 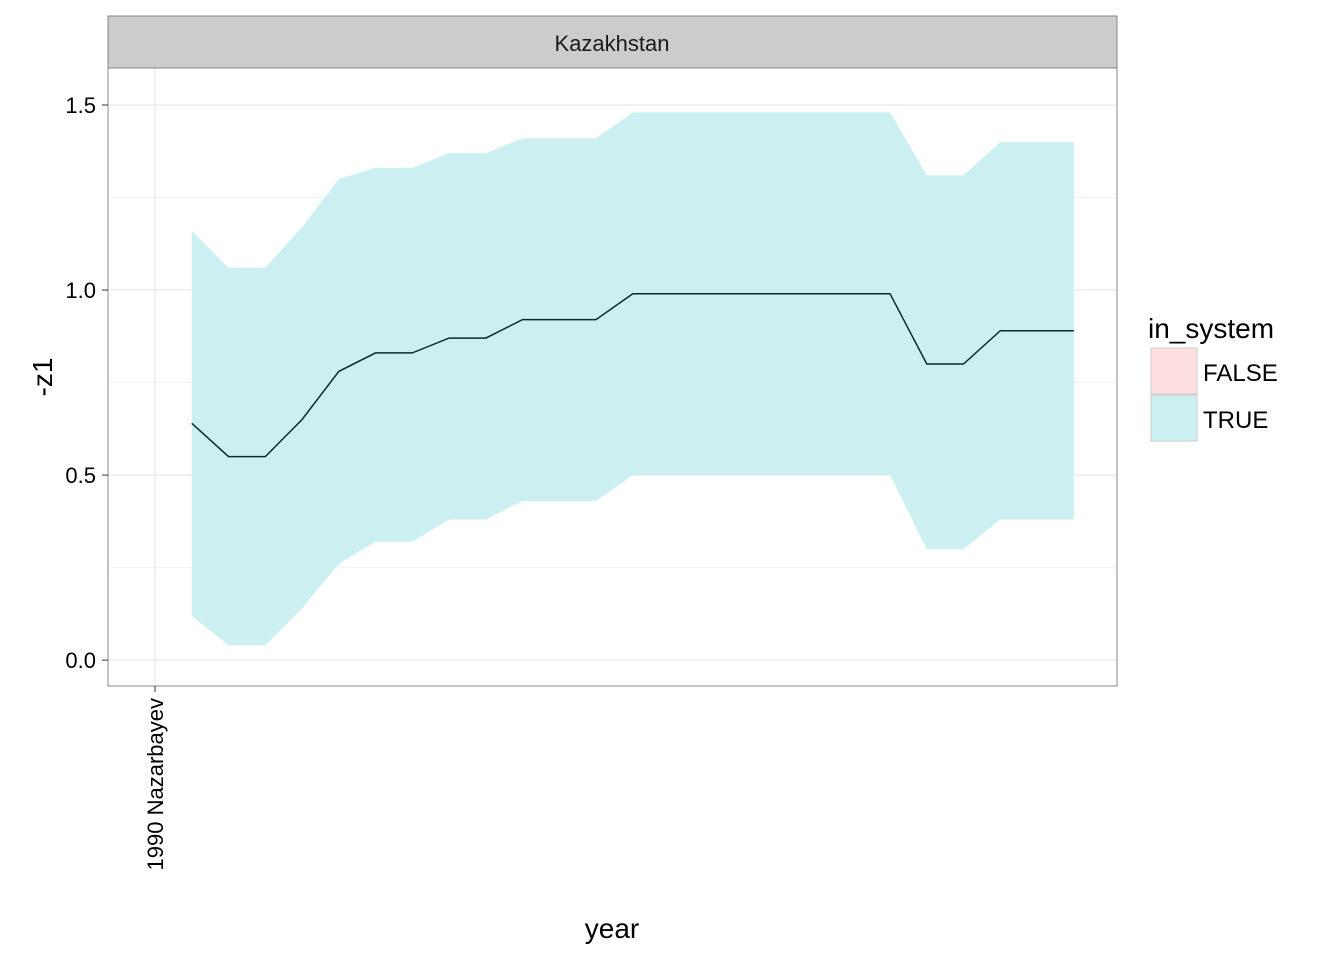 I want to click on y-tick-label: 0.0, so click(x=80, y=660).